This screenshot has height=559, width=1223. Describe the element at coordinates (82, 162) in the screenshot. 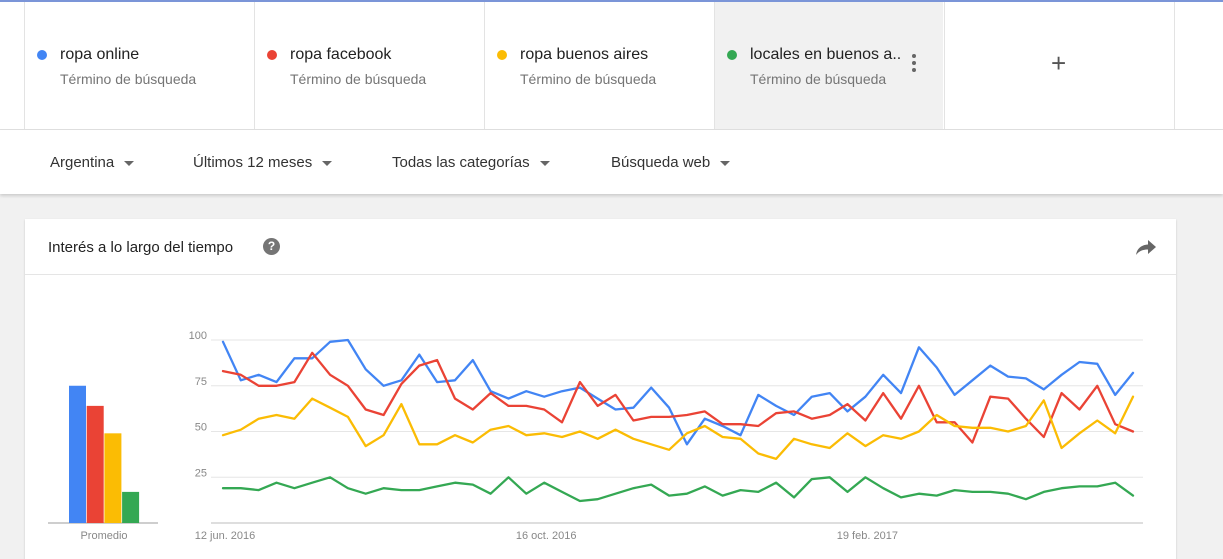

I see `region-label: Argentina` at that location.